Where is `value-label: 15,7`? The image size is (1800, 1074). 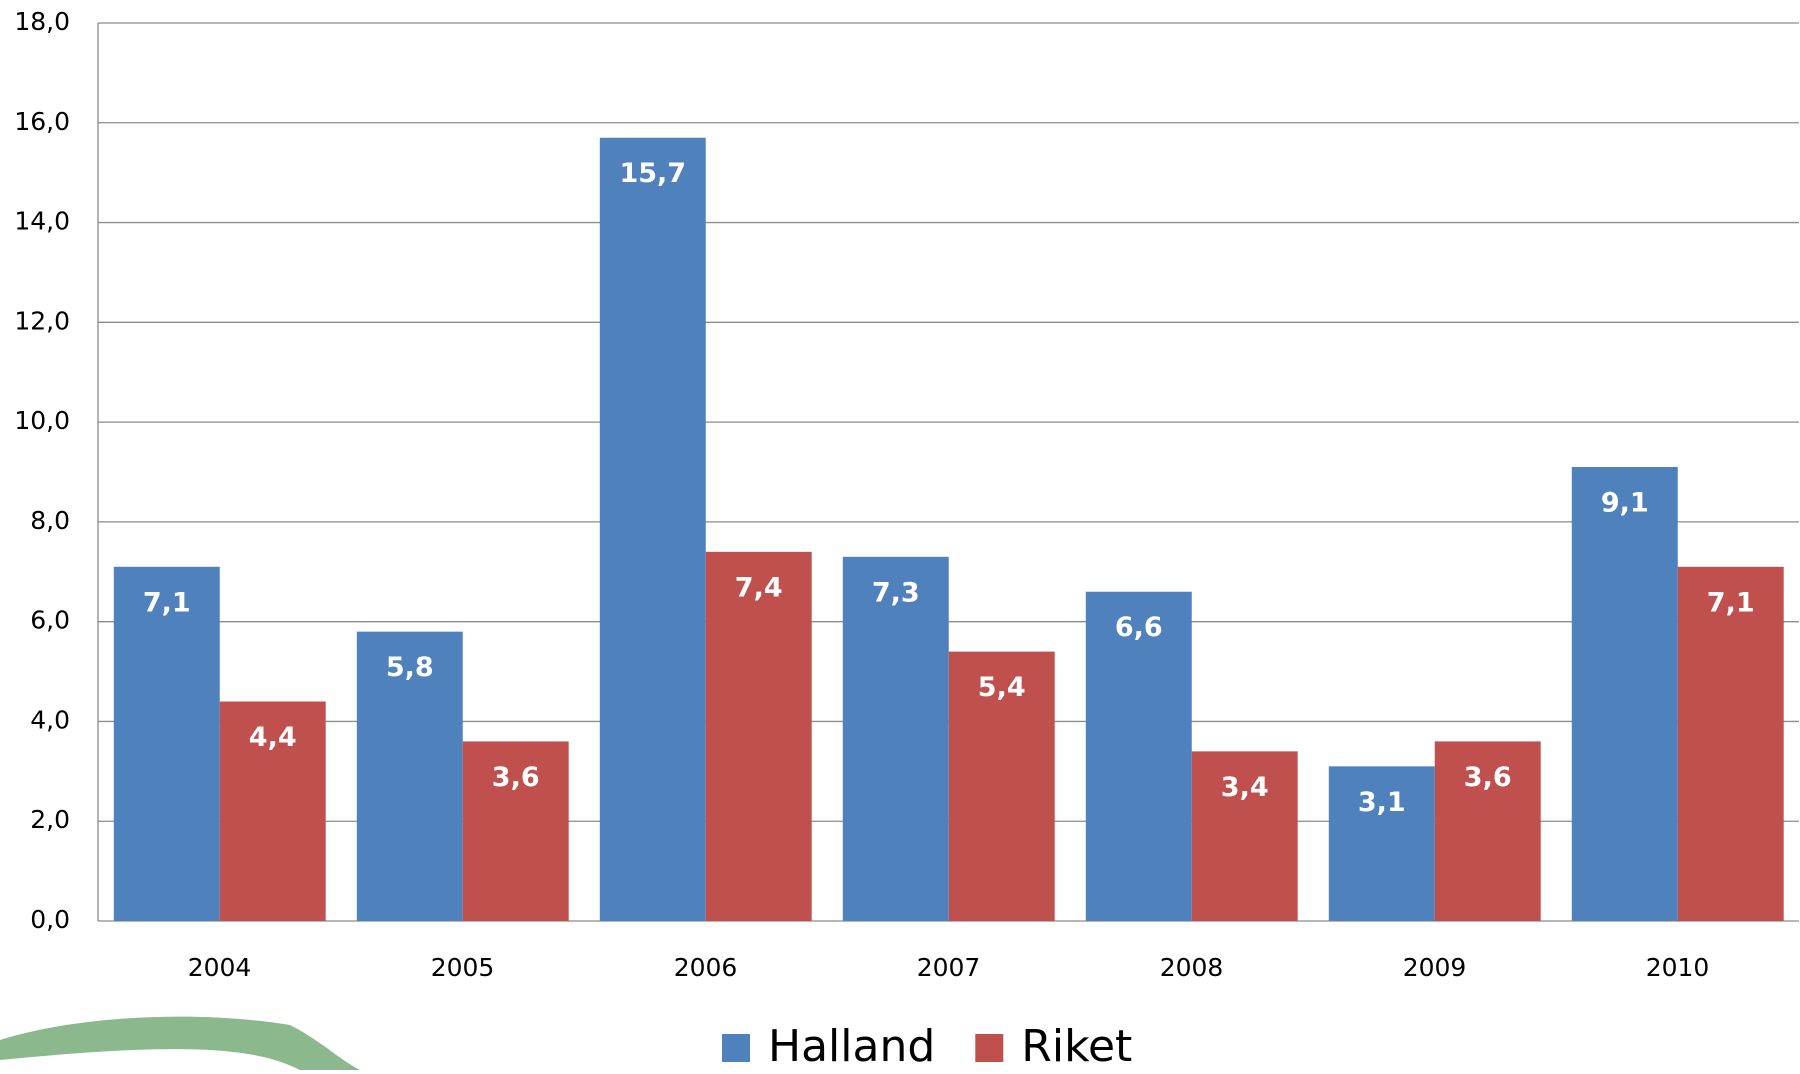 value-label: 15,7 is located at coordinates (652, 173).